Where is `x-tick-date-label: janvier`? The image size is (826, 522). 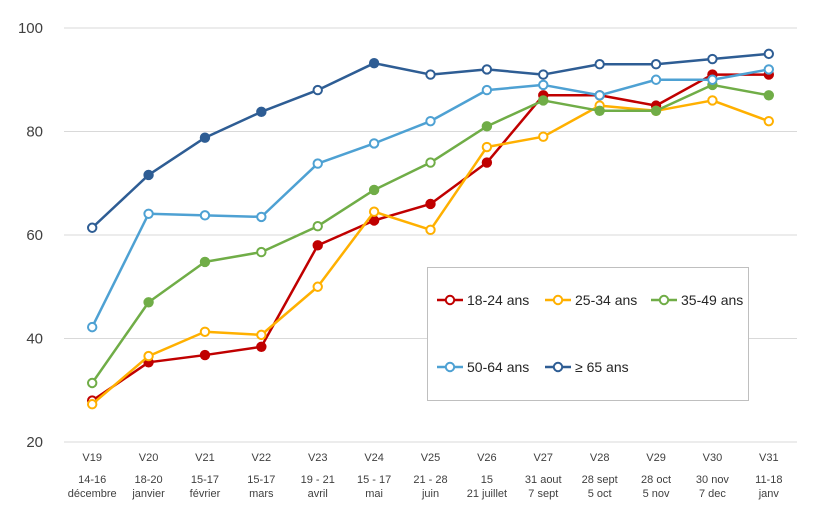 x-tick-date-label: janvier is located at coordinates (148, 494).